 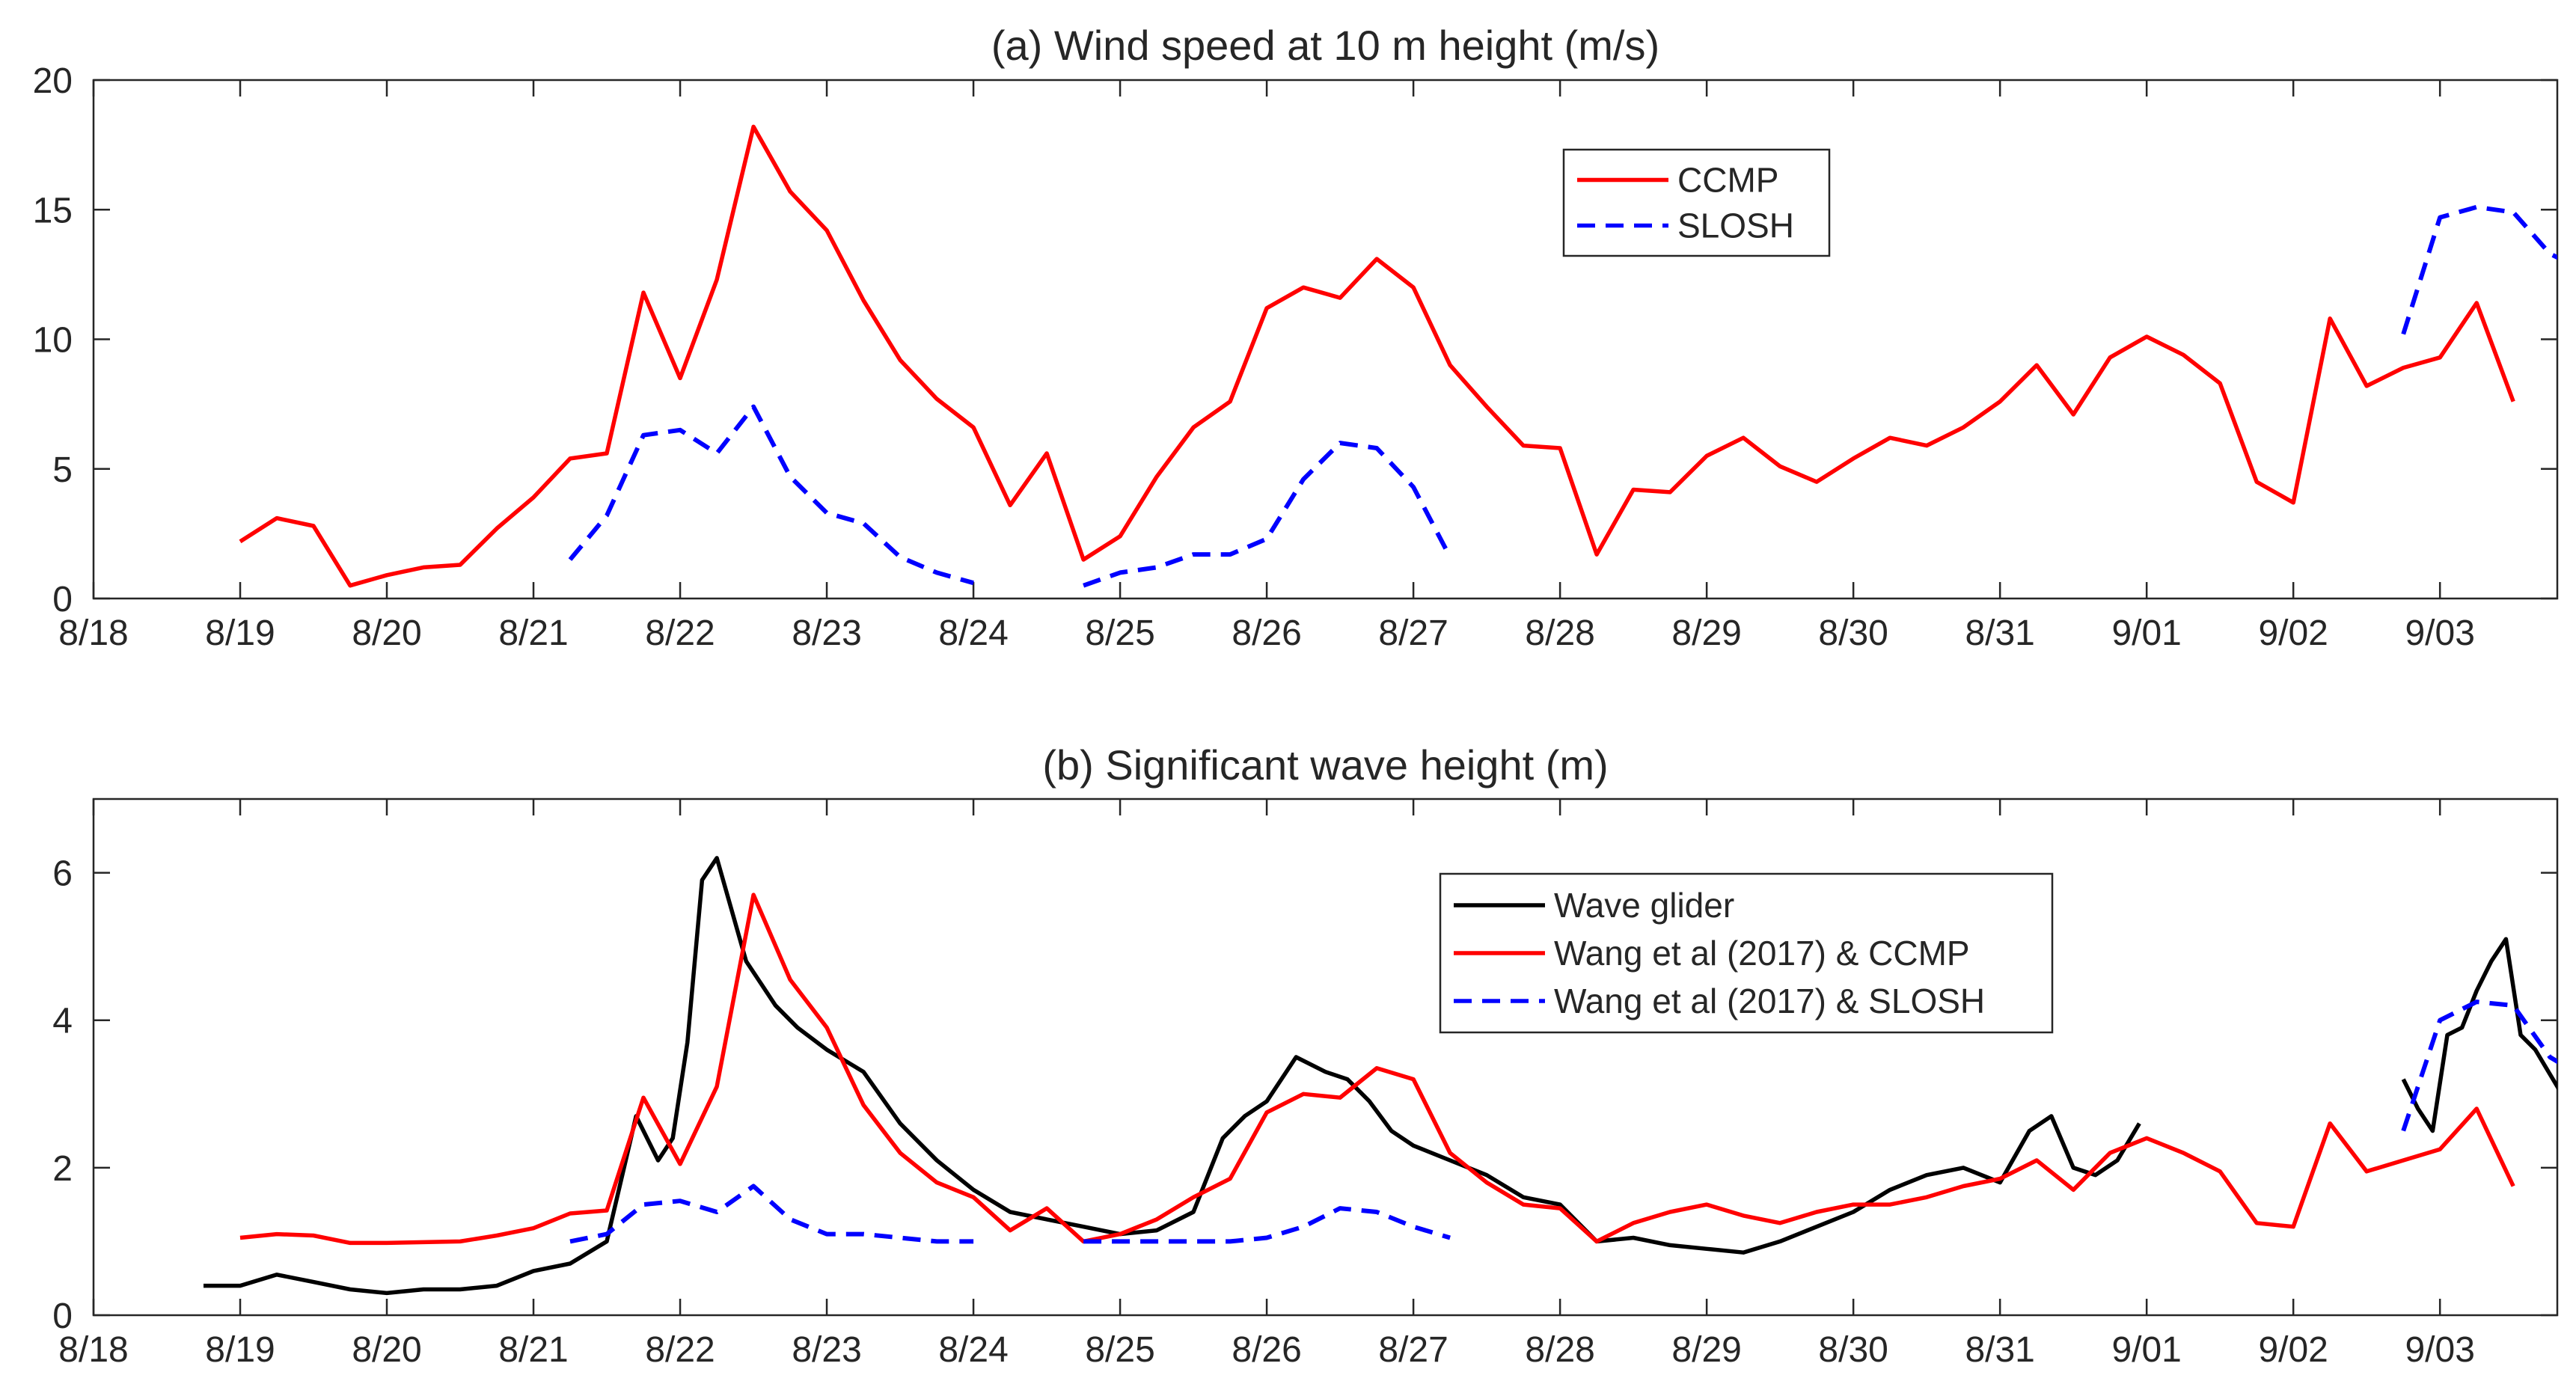 What do you see at coordinates (53, 81) in the screenshot?
I see `y-tick-label: 20` at bounding box center [53, 81].